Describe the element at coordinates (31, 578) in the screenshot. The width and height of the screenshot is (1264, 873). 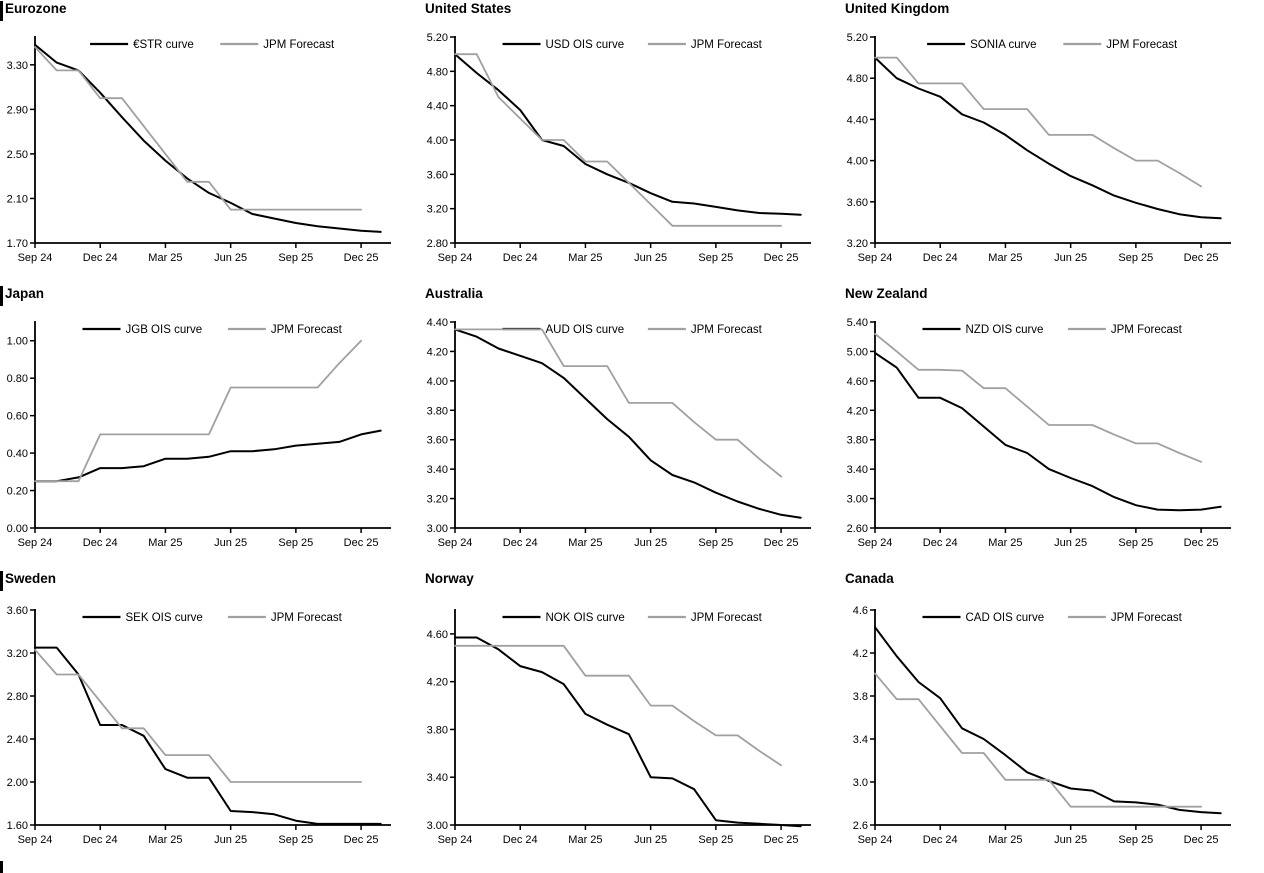
I see `chart-title: Sweden` at that location.